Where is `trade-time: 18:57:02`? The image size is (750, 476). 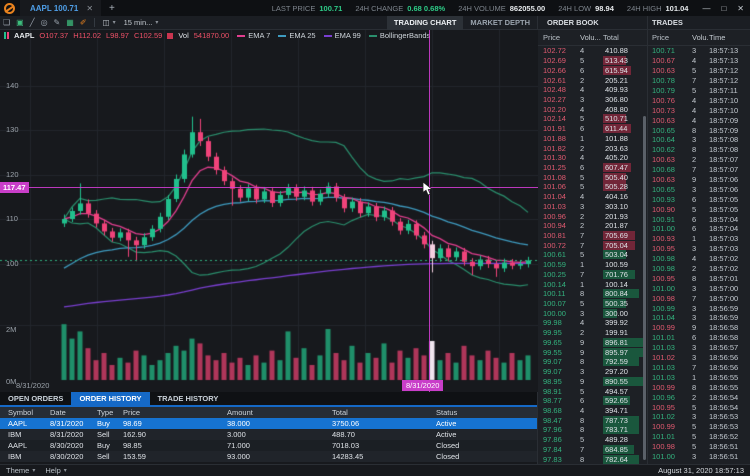 trade-time: 18:57:02 is located at coordinates (724, 259).